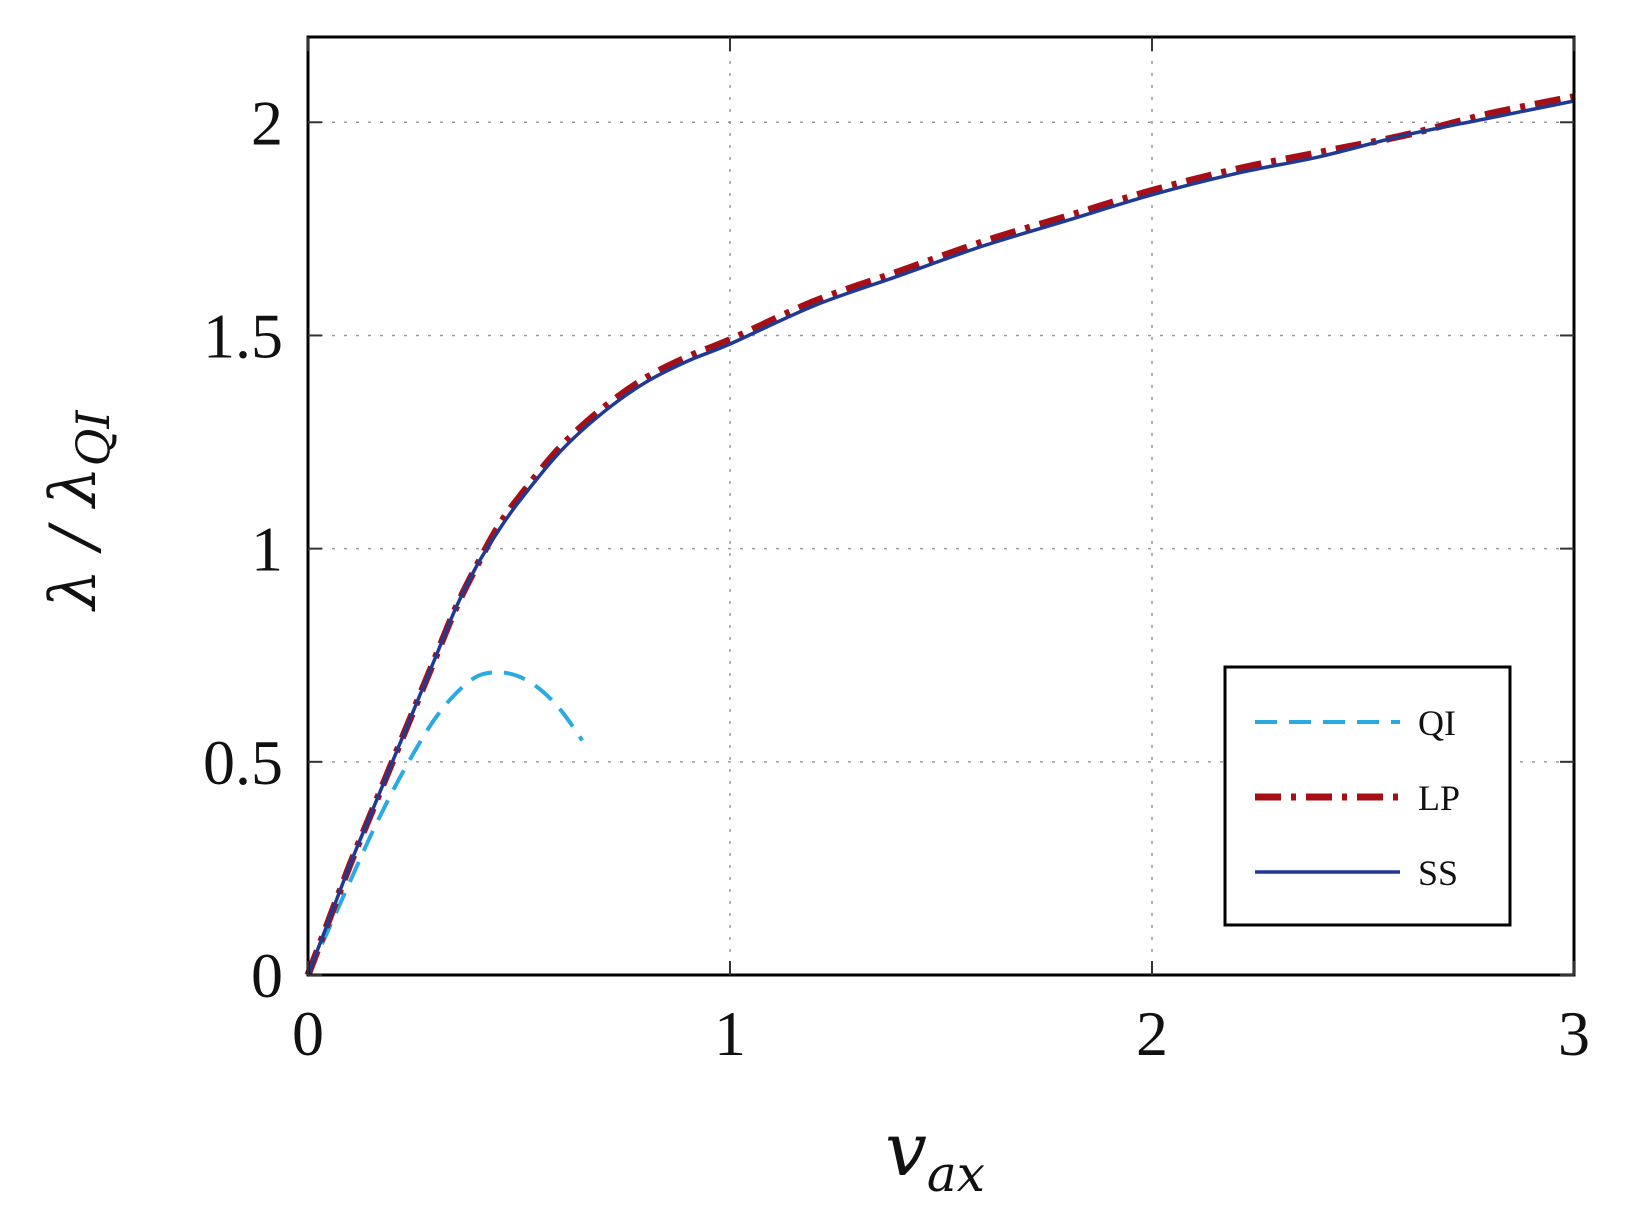 The width and height of the screenshot is (1627, 1210). What do you see at coordinates (243, 762) in the screenshot?
I see `y-tick-label: 0.5` at bounding box center [243, 762].